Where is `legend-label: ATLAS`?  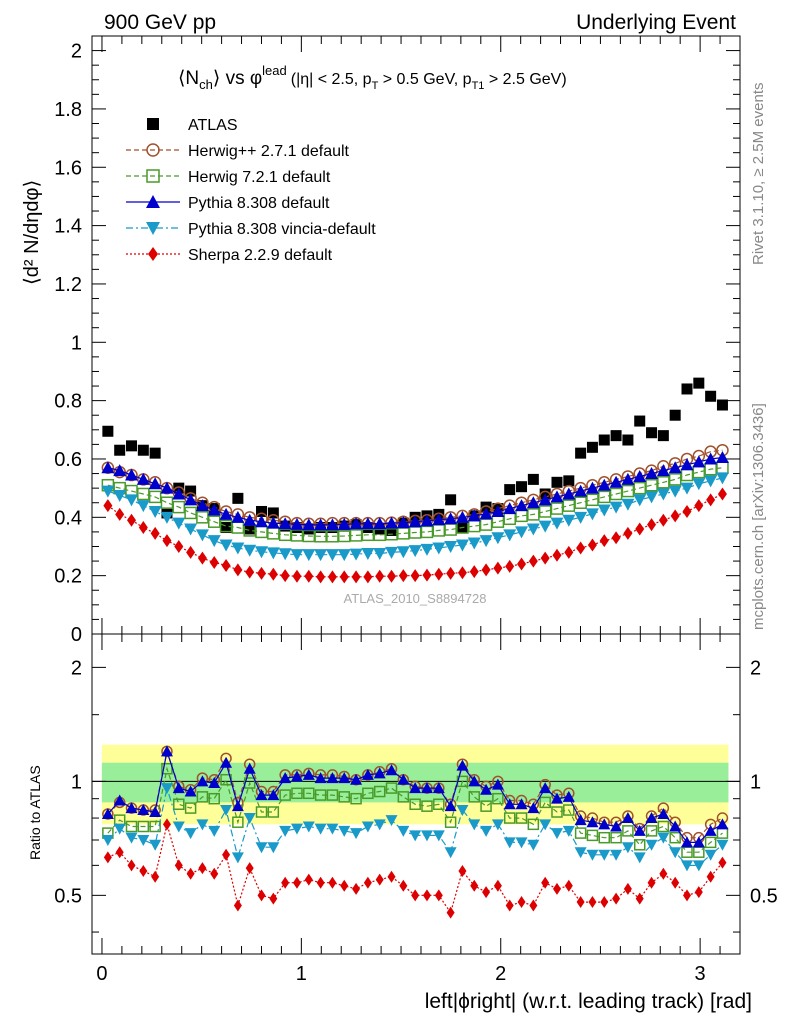
legend-label: ATLAS is located at coordinates (213, 125).